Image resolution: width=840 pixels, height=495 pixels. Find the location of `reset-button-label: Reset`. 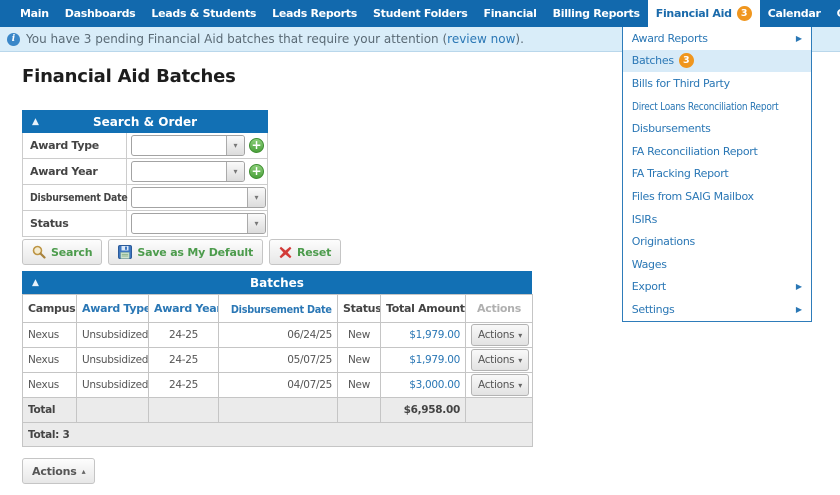

reset-button-label: Reset is located at coordinates (314, 252).